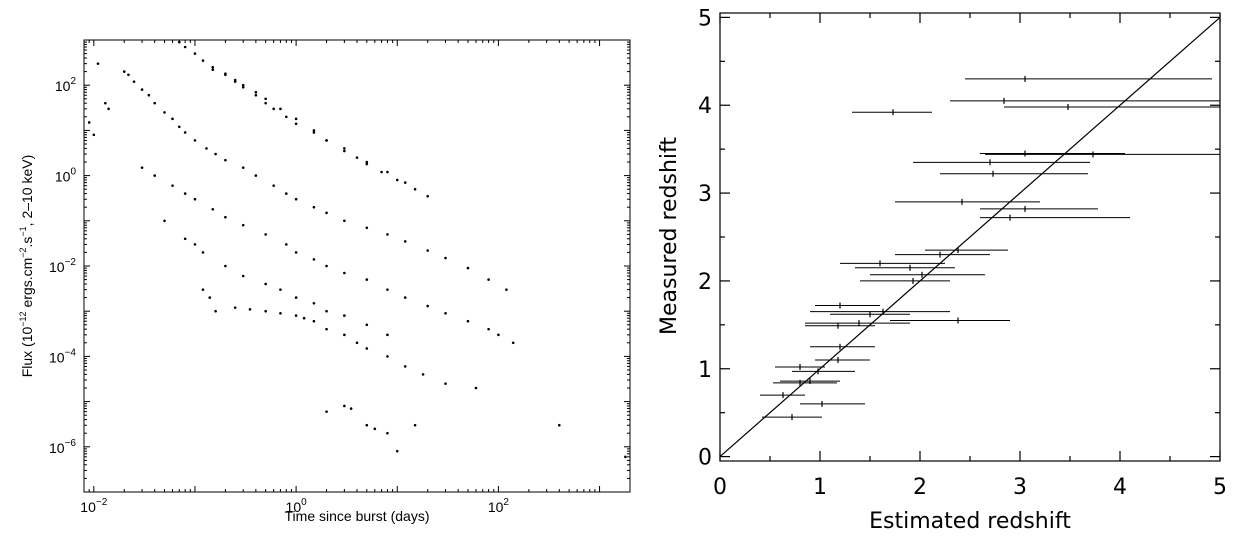 The width and height of the screenshot is (1238, 537). I want to click on right-x-tick-label: 1, so click(820, 487).